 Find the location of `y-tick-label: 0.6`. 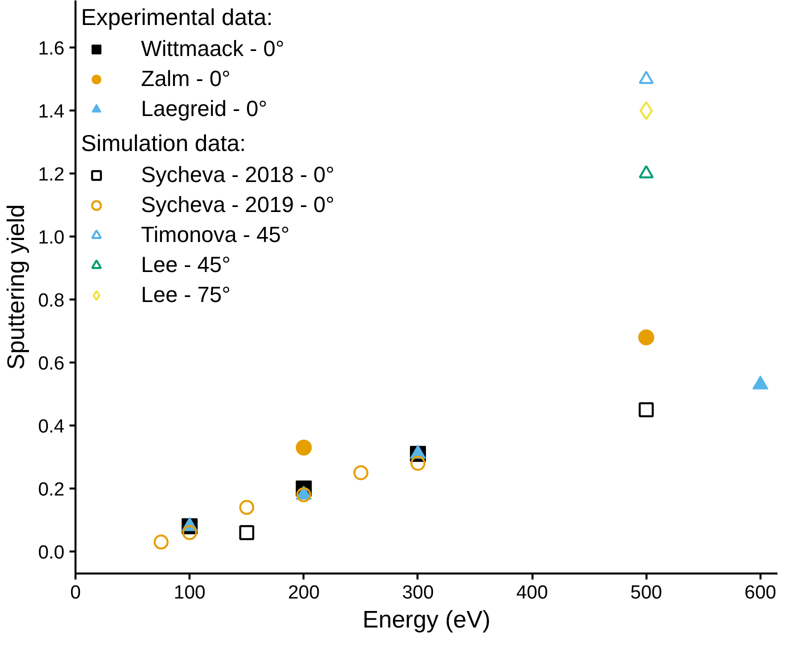

y-tick-label: 0.6 is located at coordinates (51, 364).